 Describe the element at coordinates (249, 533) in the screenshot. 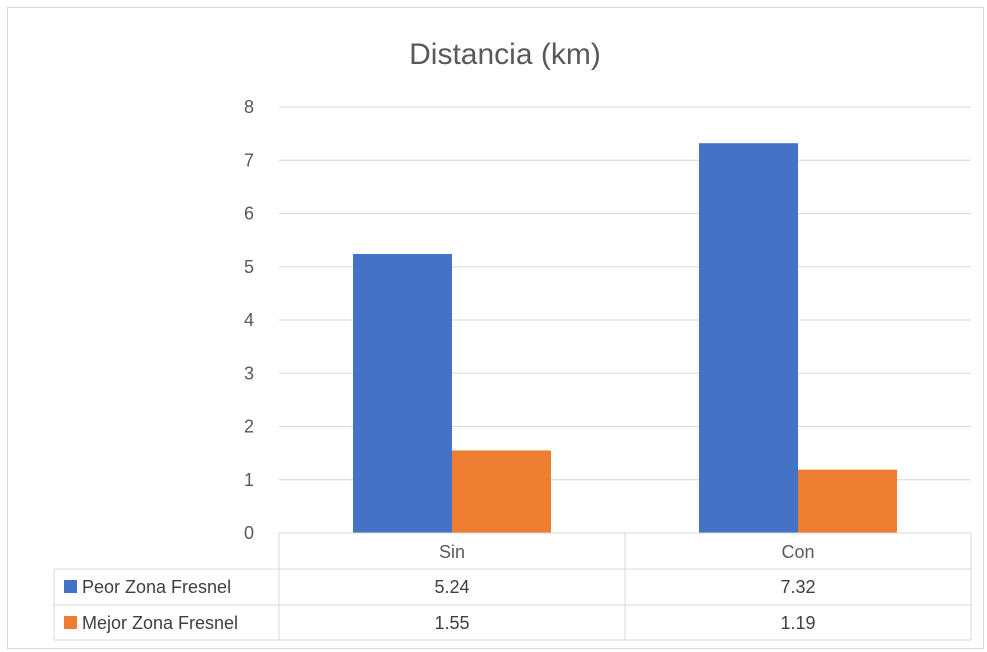

I see `y-tick-label: 0` at that location.